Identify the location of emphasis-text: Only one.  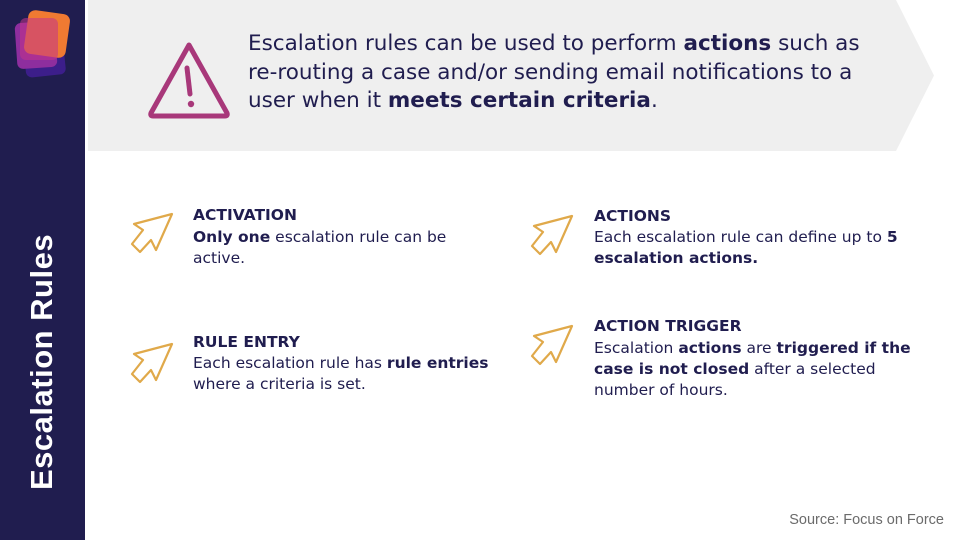
(232, 237).